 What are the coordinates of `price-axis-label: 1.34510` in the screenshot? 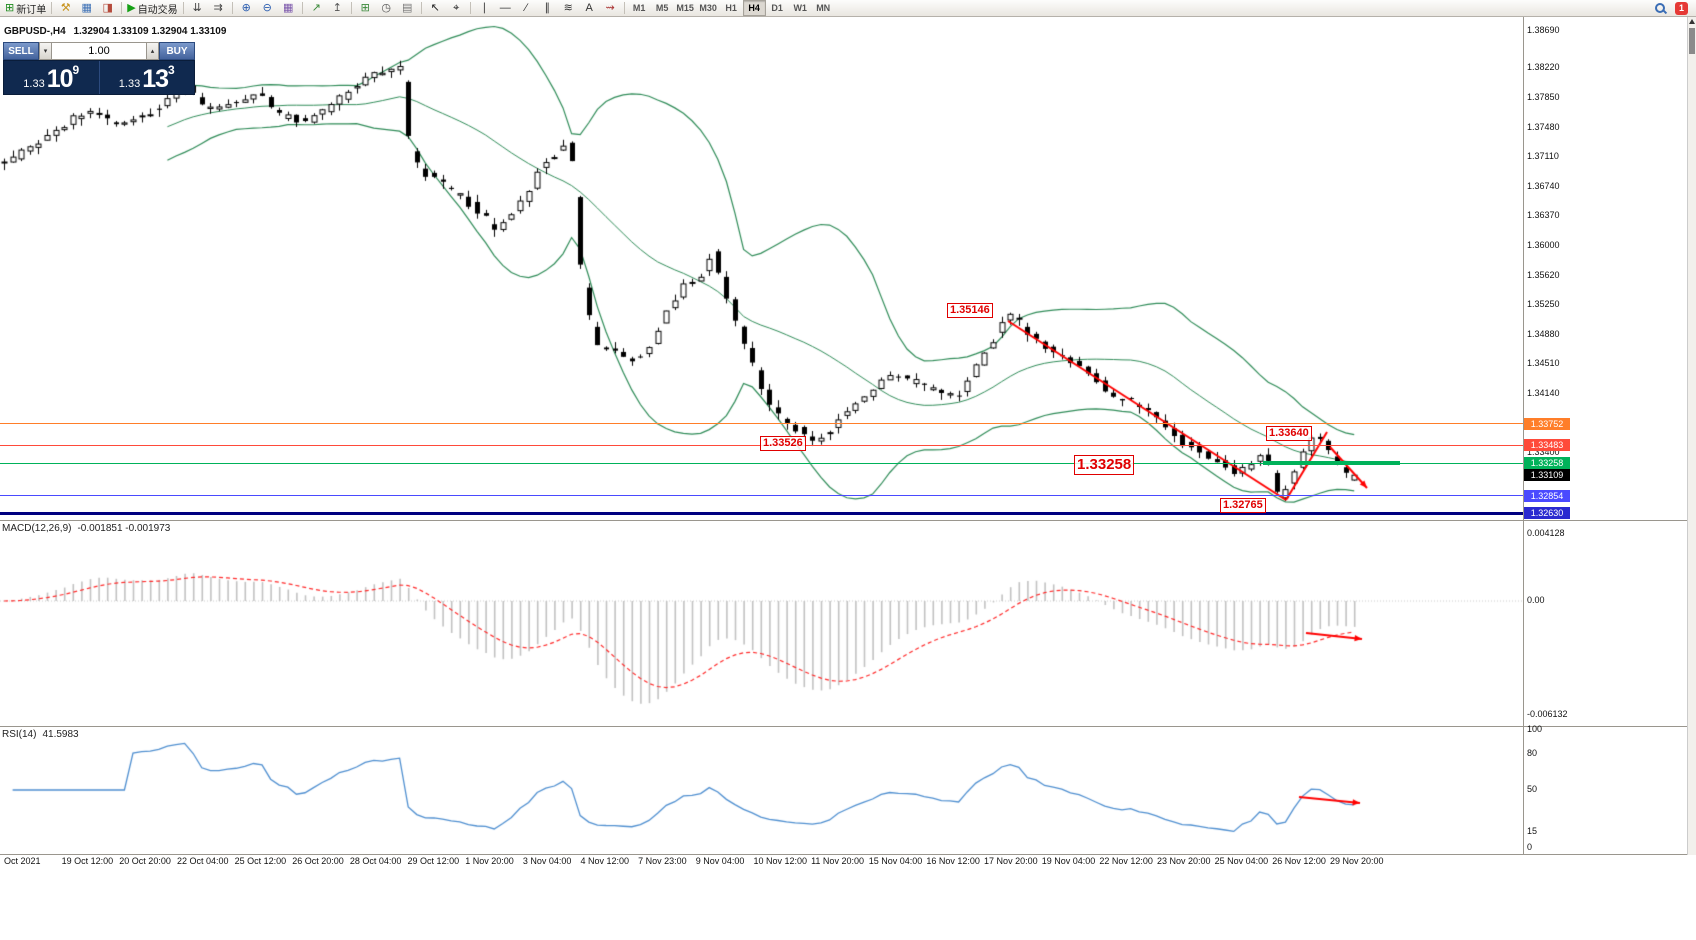 It's located at (1543, 363).